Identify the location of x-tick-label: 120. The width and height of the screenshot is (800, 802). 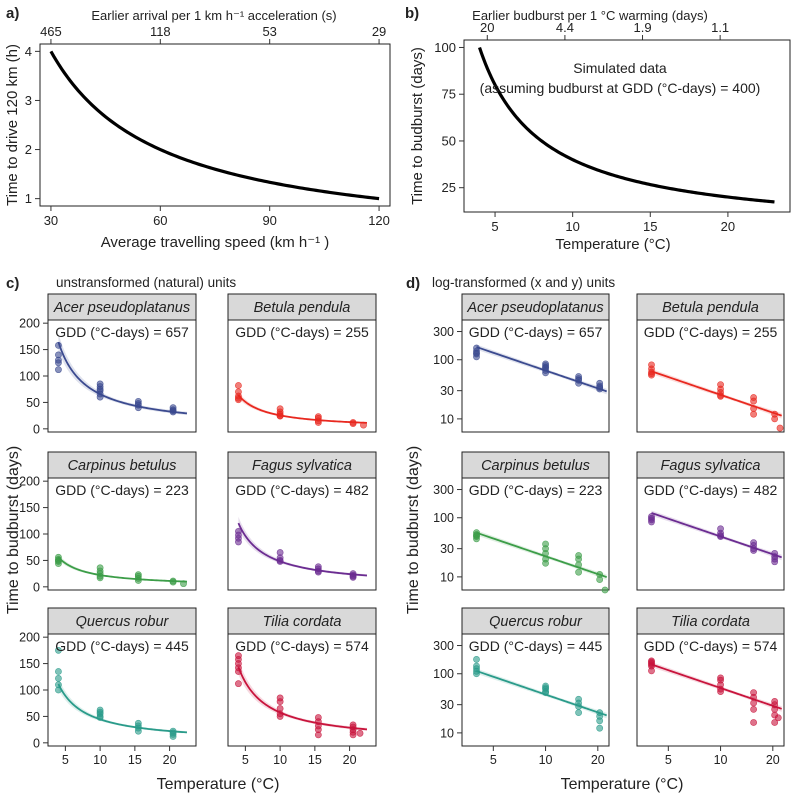
(379, 220).